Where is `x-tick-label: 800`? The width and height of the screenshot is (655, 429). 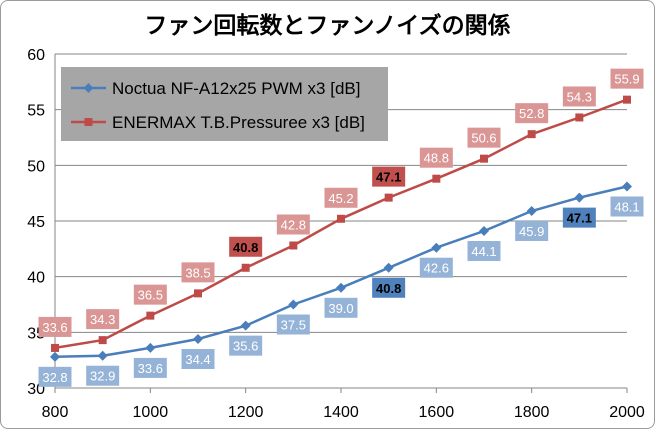 x-tick-label: 800 is located at coordinates (55, 412).